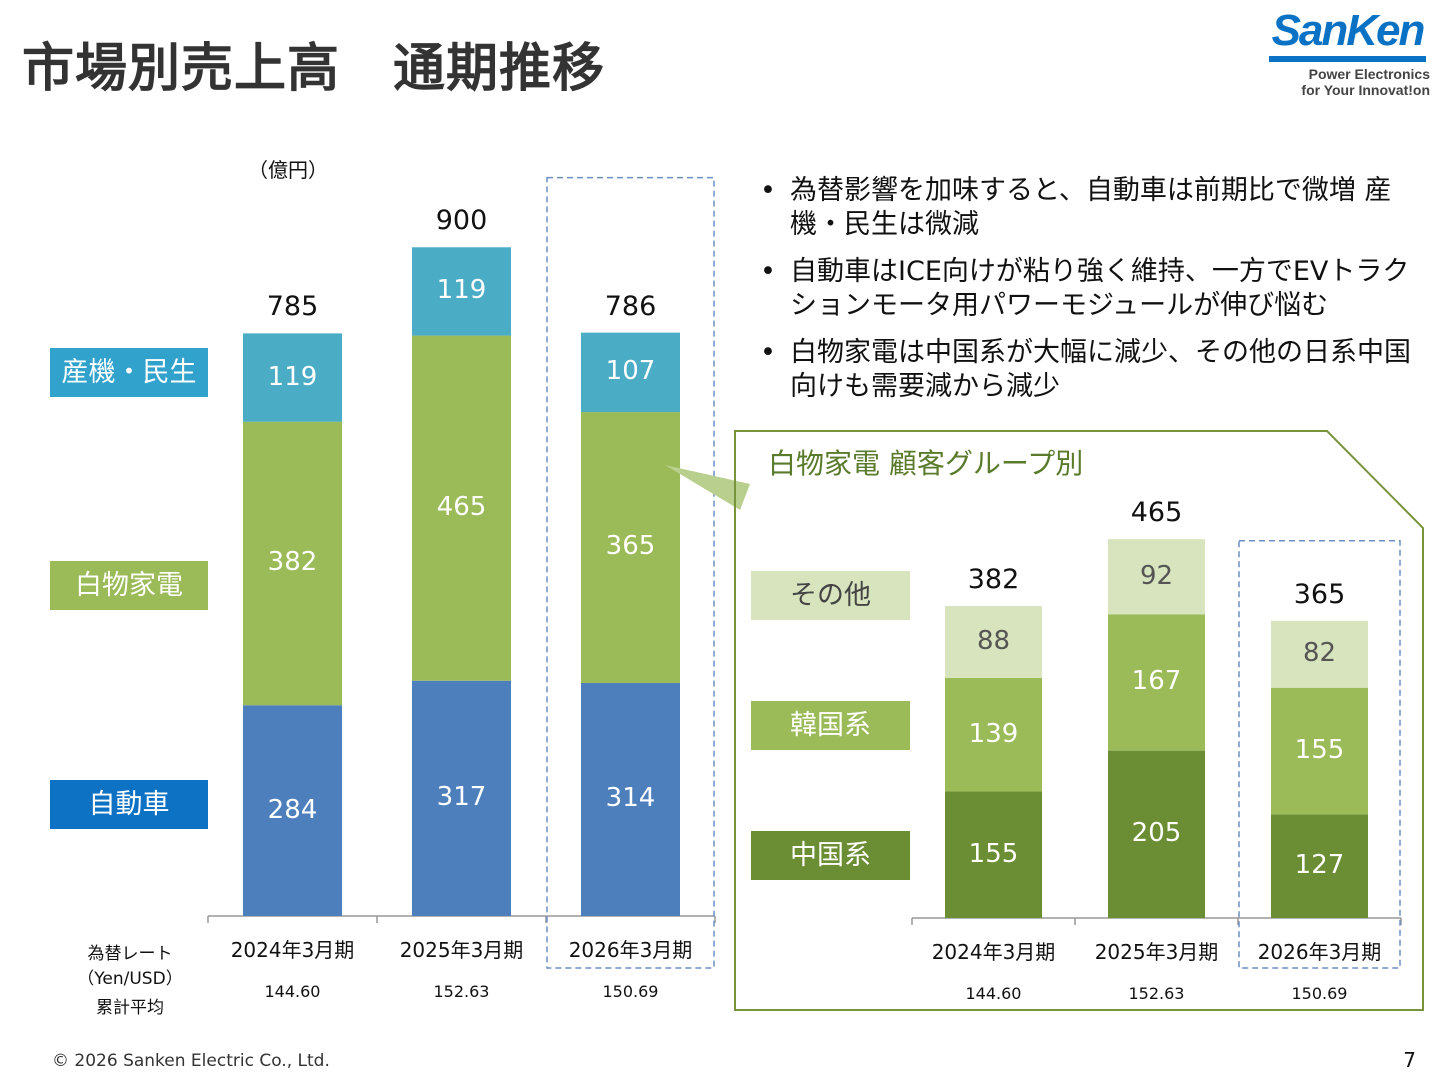  I want to click on bullet-item: 為替影響を加味すると、自動車は前期比で微増 産機・民生は微減, so click(1090, 208).